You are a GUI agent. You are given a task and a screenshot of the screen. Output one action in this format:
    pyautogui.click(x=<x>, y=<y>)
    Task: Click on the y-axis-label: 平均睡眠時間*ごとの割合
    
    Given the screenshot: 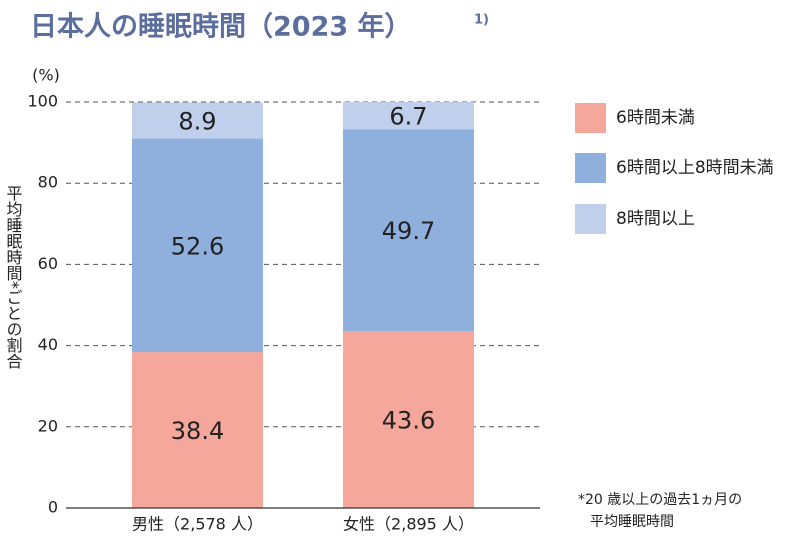 What is the action you would take?
    pyautogui.click(x=13, y=277)
    